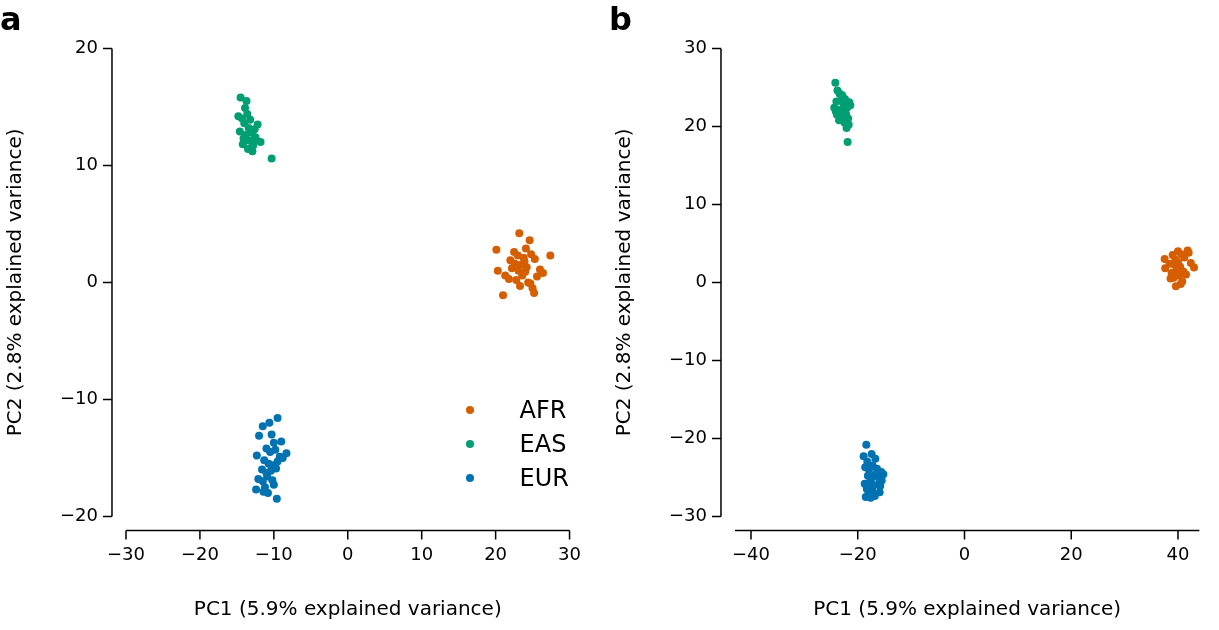  What do you see at coordinates (125, 553) in the screenshot?
I see `x-tick-label: −30` at bounding box center [125, 553].